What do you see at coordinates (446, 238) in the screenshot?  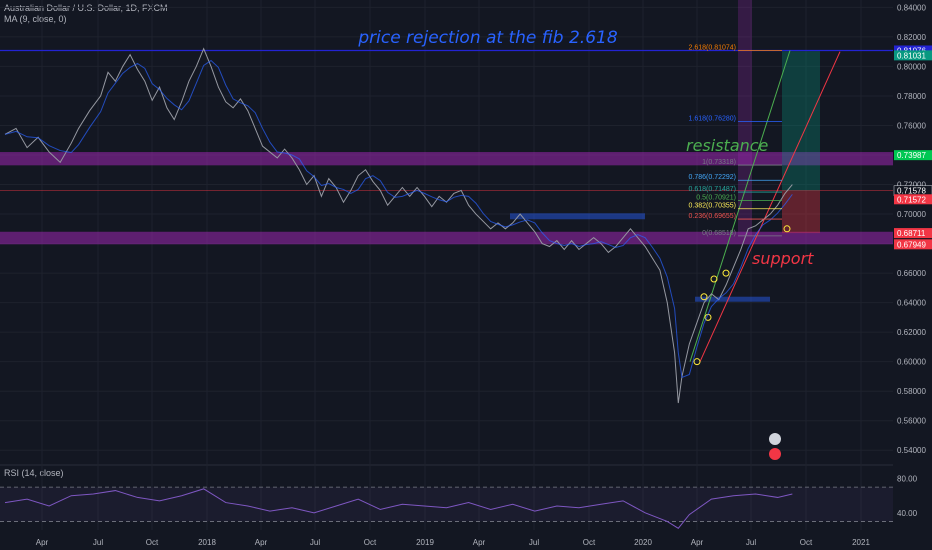 I see `support-zone` at bounding box center [446, 238].